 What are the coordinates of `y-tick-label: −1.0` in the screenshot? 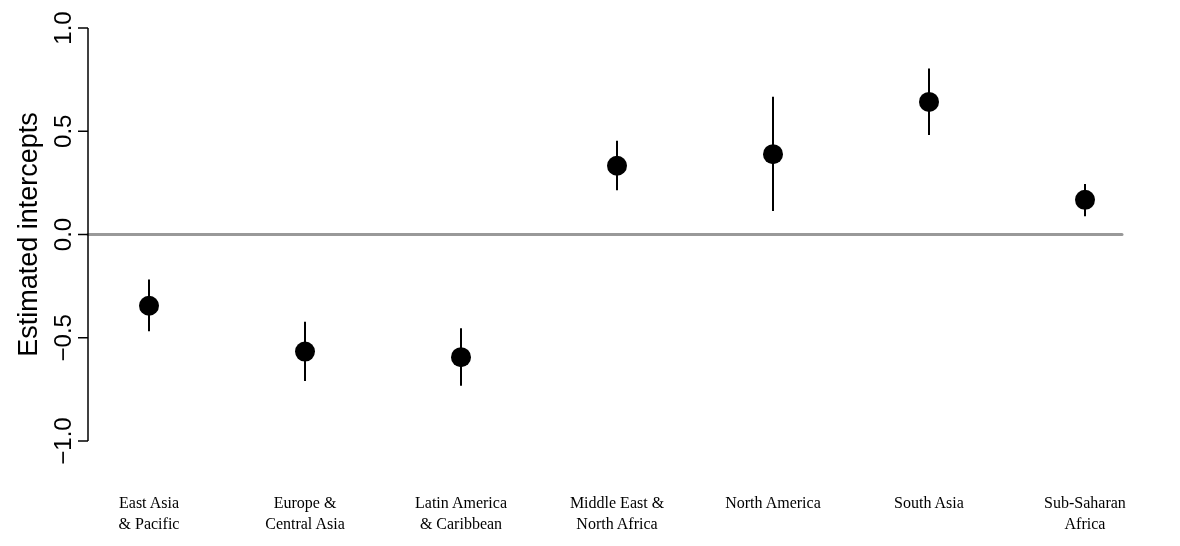 It's located at (62, 441).